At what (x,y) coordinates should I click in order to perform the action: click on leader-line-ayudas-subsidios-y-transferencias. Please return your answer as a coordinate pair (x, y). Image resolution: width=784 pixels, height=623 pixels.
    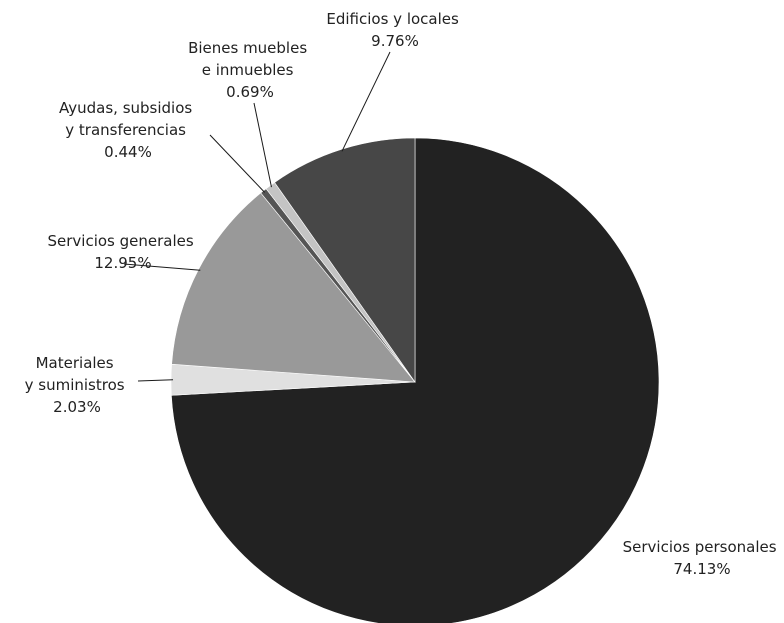
    Looking at the image, I should click on (237, 163).